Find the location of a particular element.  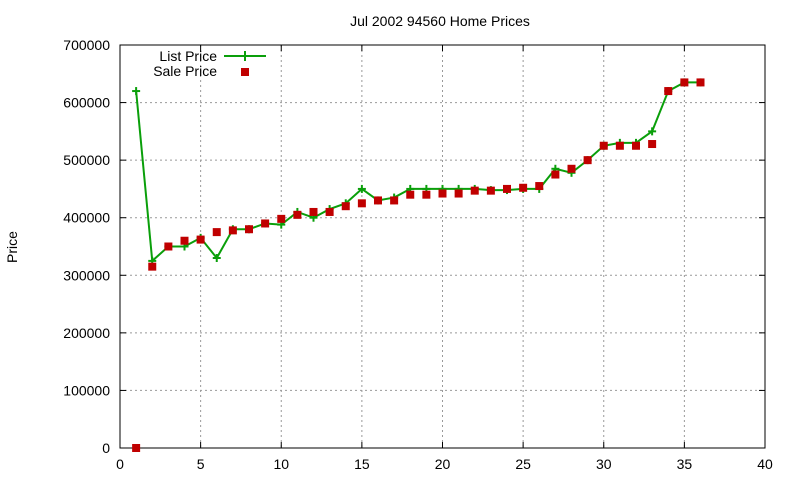

y-tick-label: 200000 is located at coordinates (86, 333).